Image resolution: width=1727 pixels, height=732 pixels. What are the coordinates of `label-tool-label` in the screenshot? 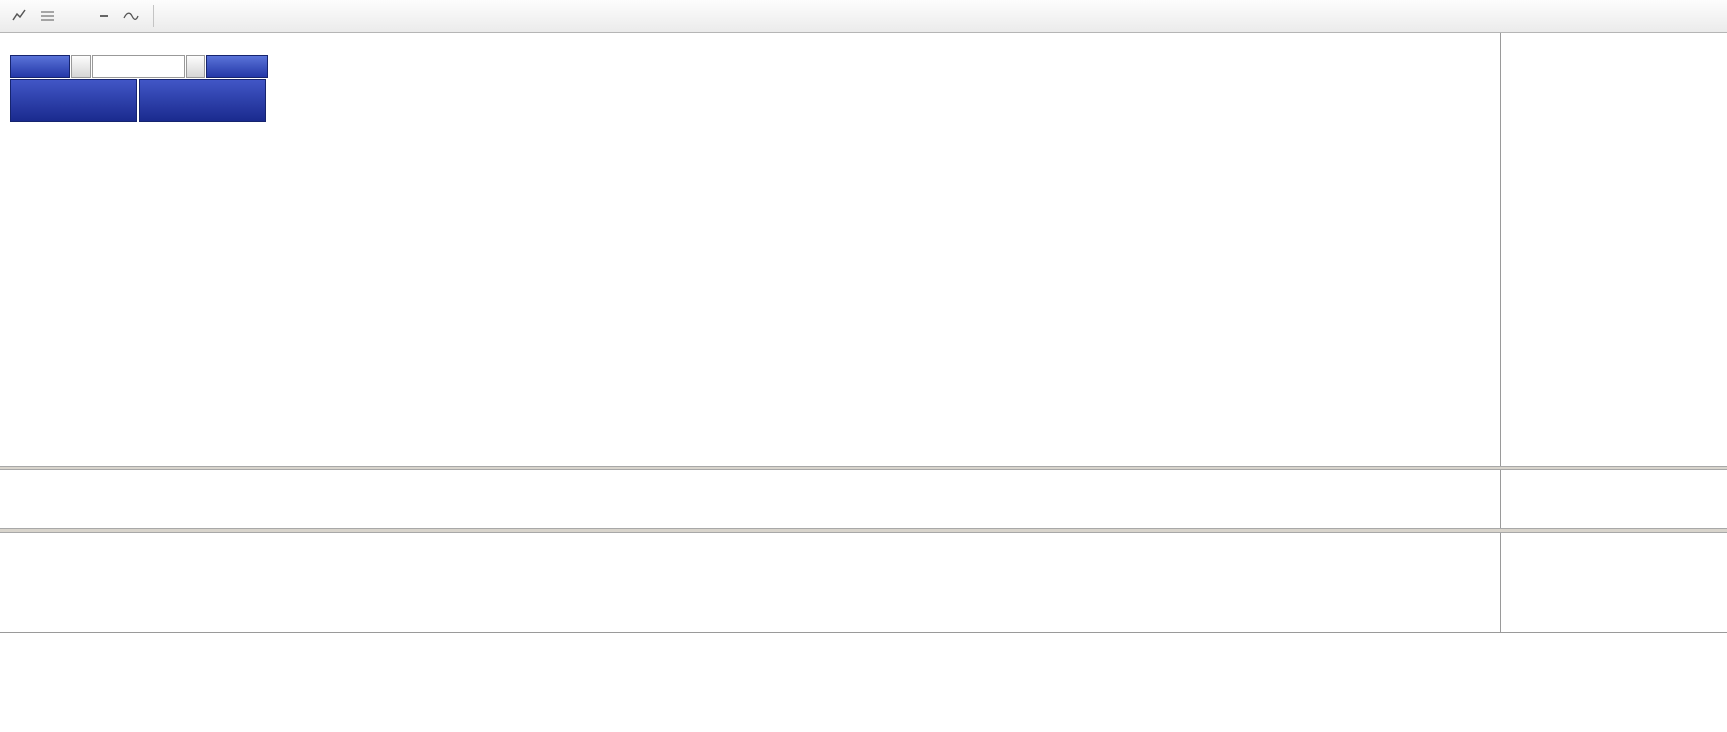 It's located at (104, 16).